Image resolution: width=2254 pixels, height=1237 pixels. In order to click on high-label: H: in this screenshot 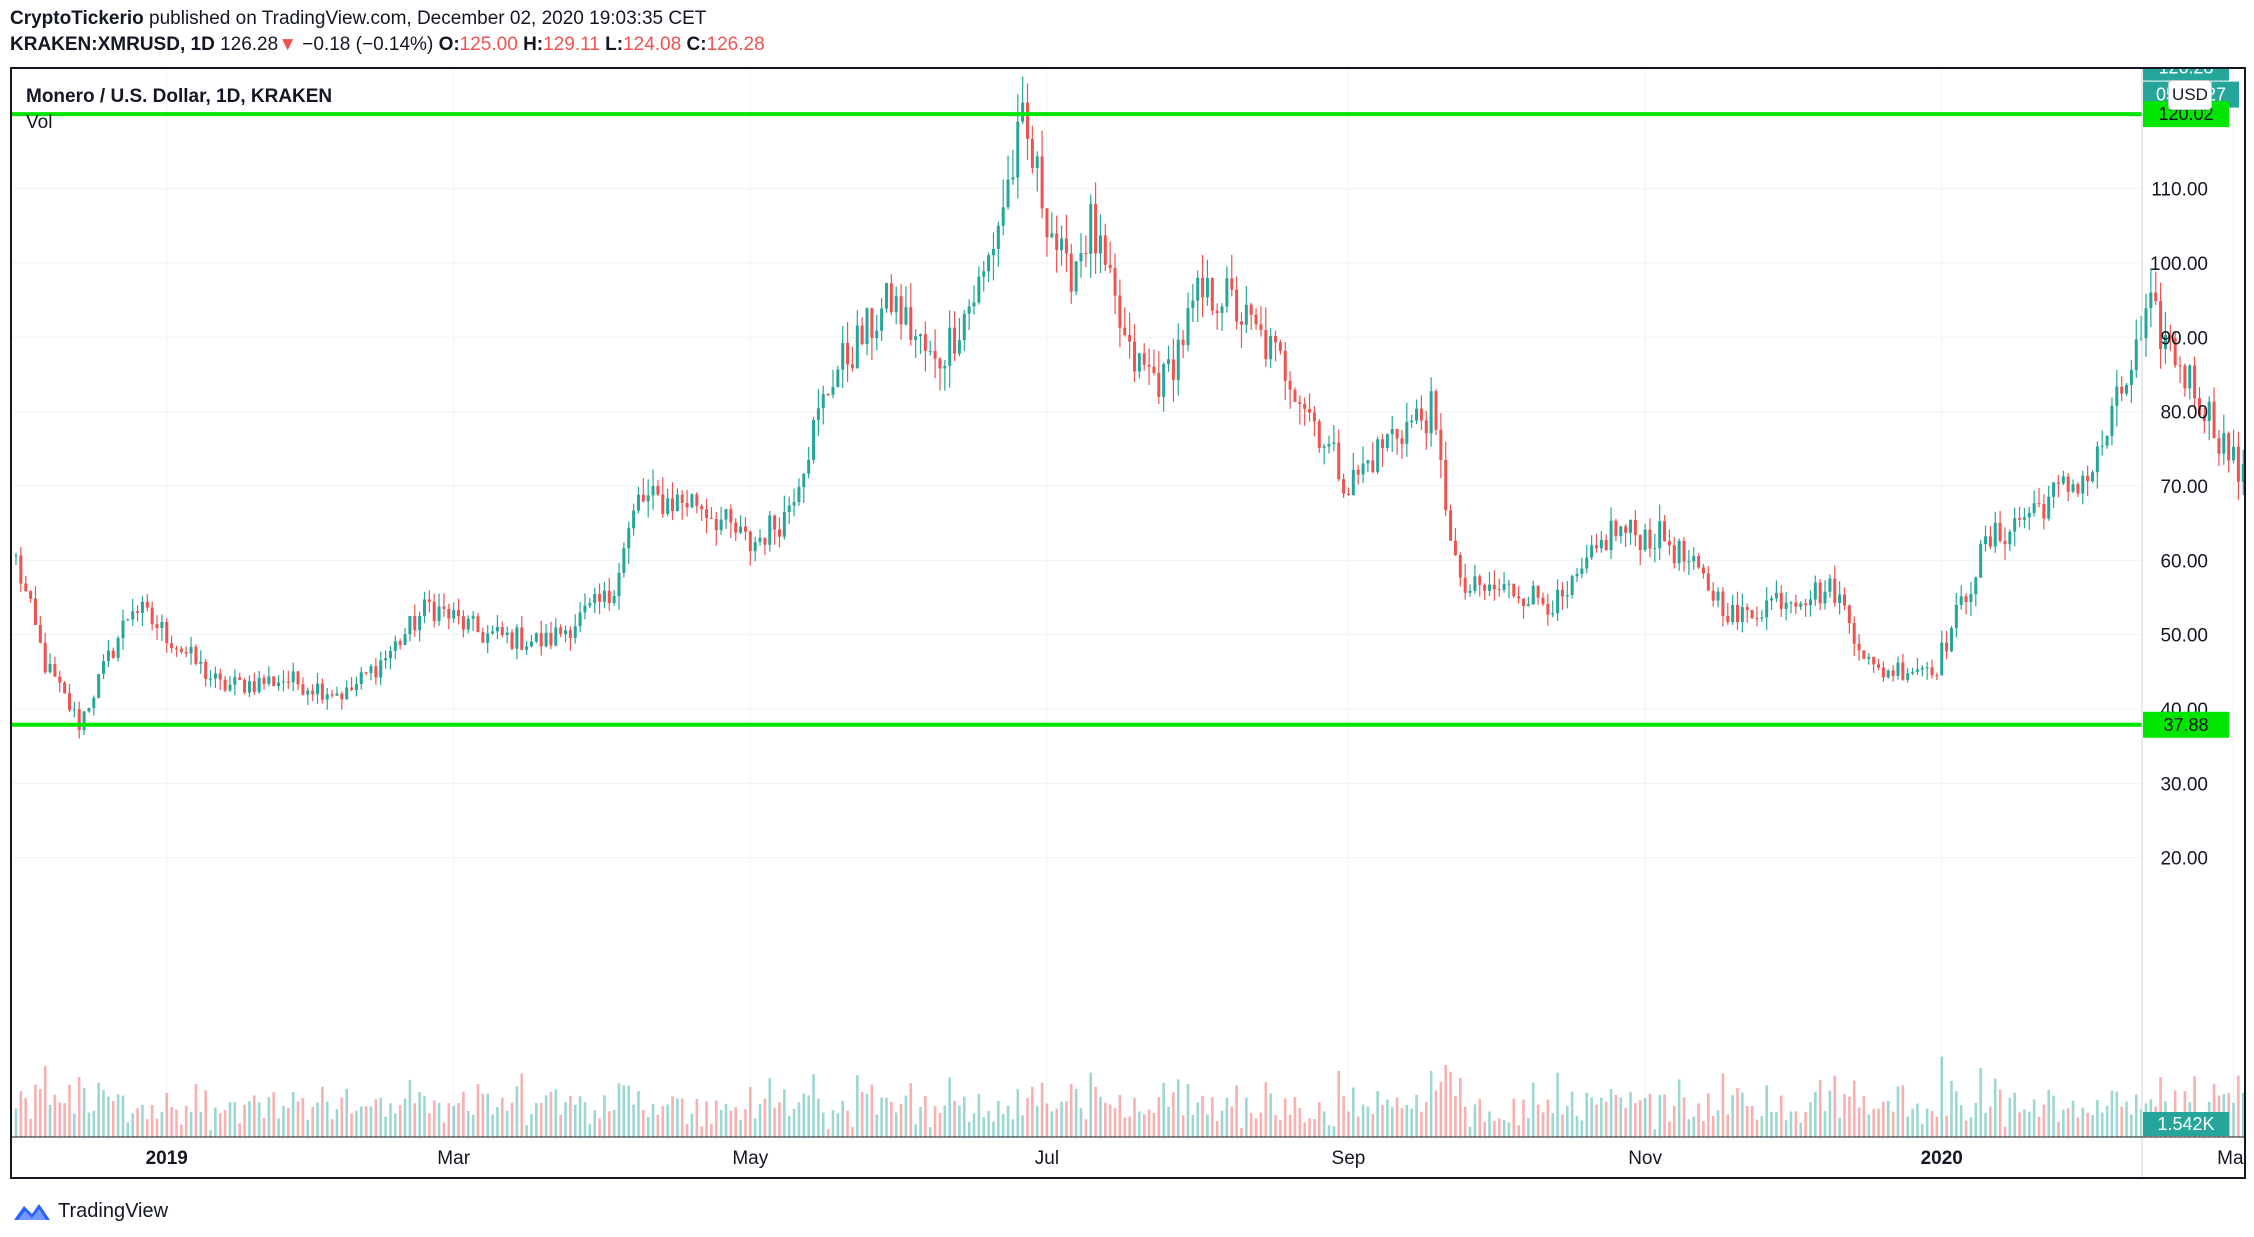, I will do `click(533, 44)`.